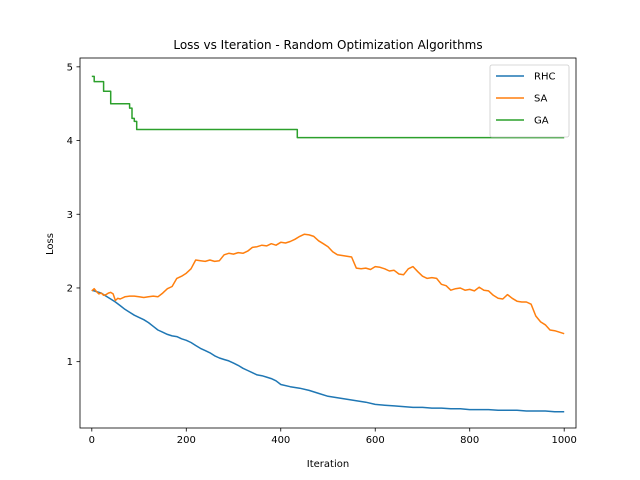 The image size is (640, 480). Describe the element at coordinates (280, 440) in the screenshot. I see `x-tick-label: 400` at that location.